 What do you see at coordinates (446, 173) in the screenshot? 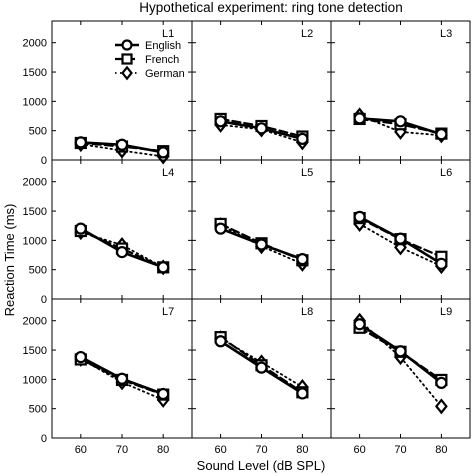
I see `panel-label: L6` at bounding box center [446, 173].